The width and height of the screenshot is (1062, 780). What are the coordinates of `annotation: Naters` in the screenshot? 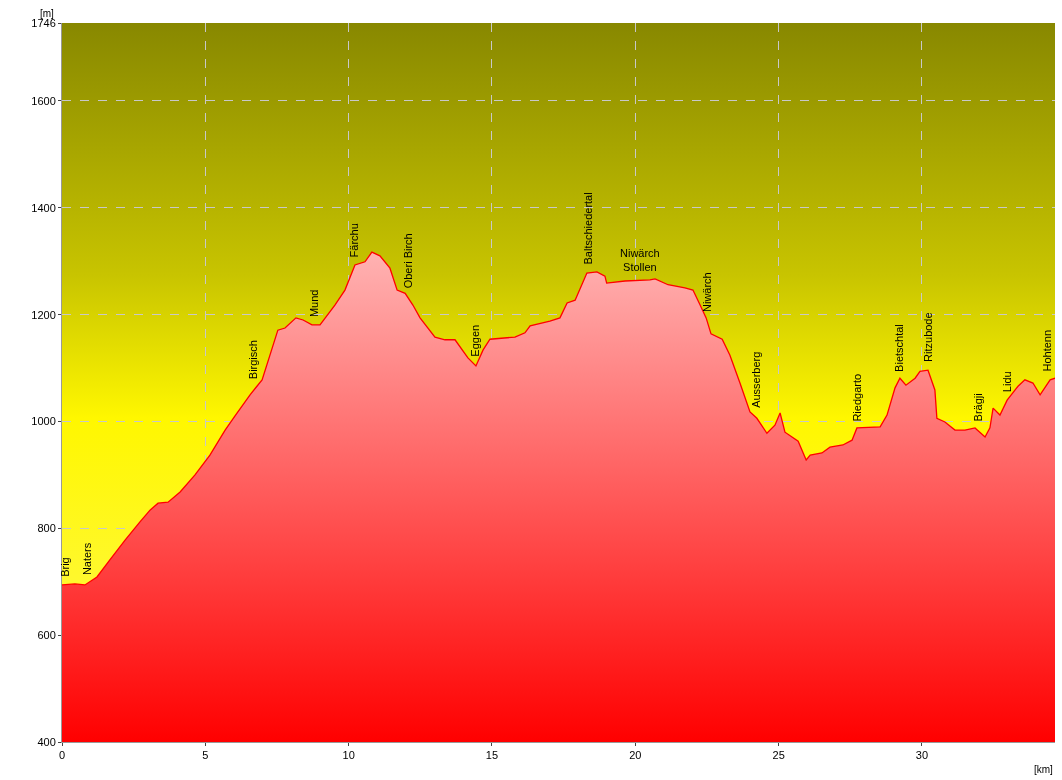 It's located at (87, 559).